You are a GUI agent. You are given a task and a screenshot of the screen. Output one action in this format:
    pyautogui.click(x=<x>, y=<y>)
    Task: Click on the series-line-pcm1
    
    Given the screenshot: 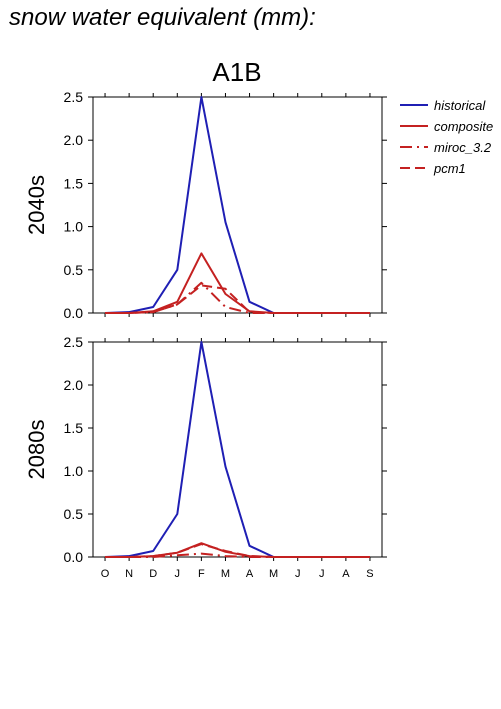 What is the action you would take?
    pyautogui.click(x=237, y=550)
    